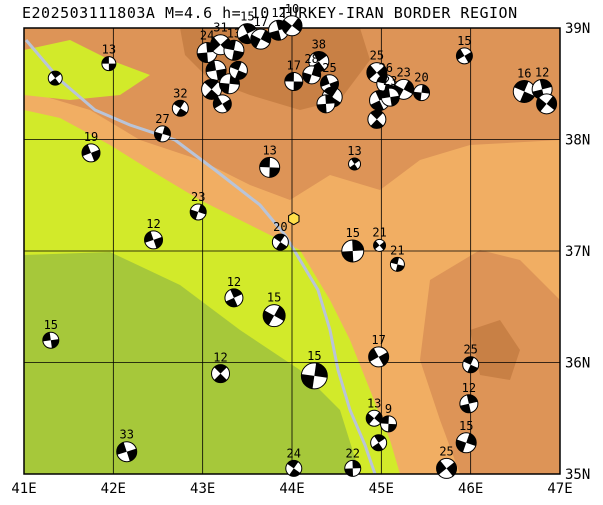 The width and height of the screenshot is (603, 505). Describe the element at coordinates (577, 364) in the screenshot. I see `lat-tick-label: 36N` at that location.